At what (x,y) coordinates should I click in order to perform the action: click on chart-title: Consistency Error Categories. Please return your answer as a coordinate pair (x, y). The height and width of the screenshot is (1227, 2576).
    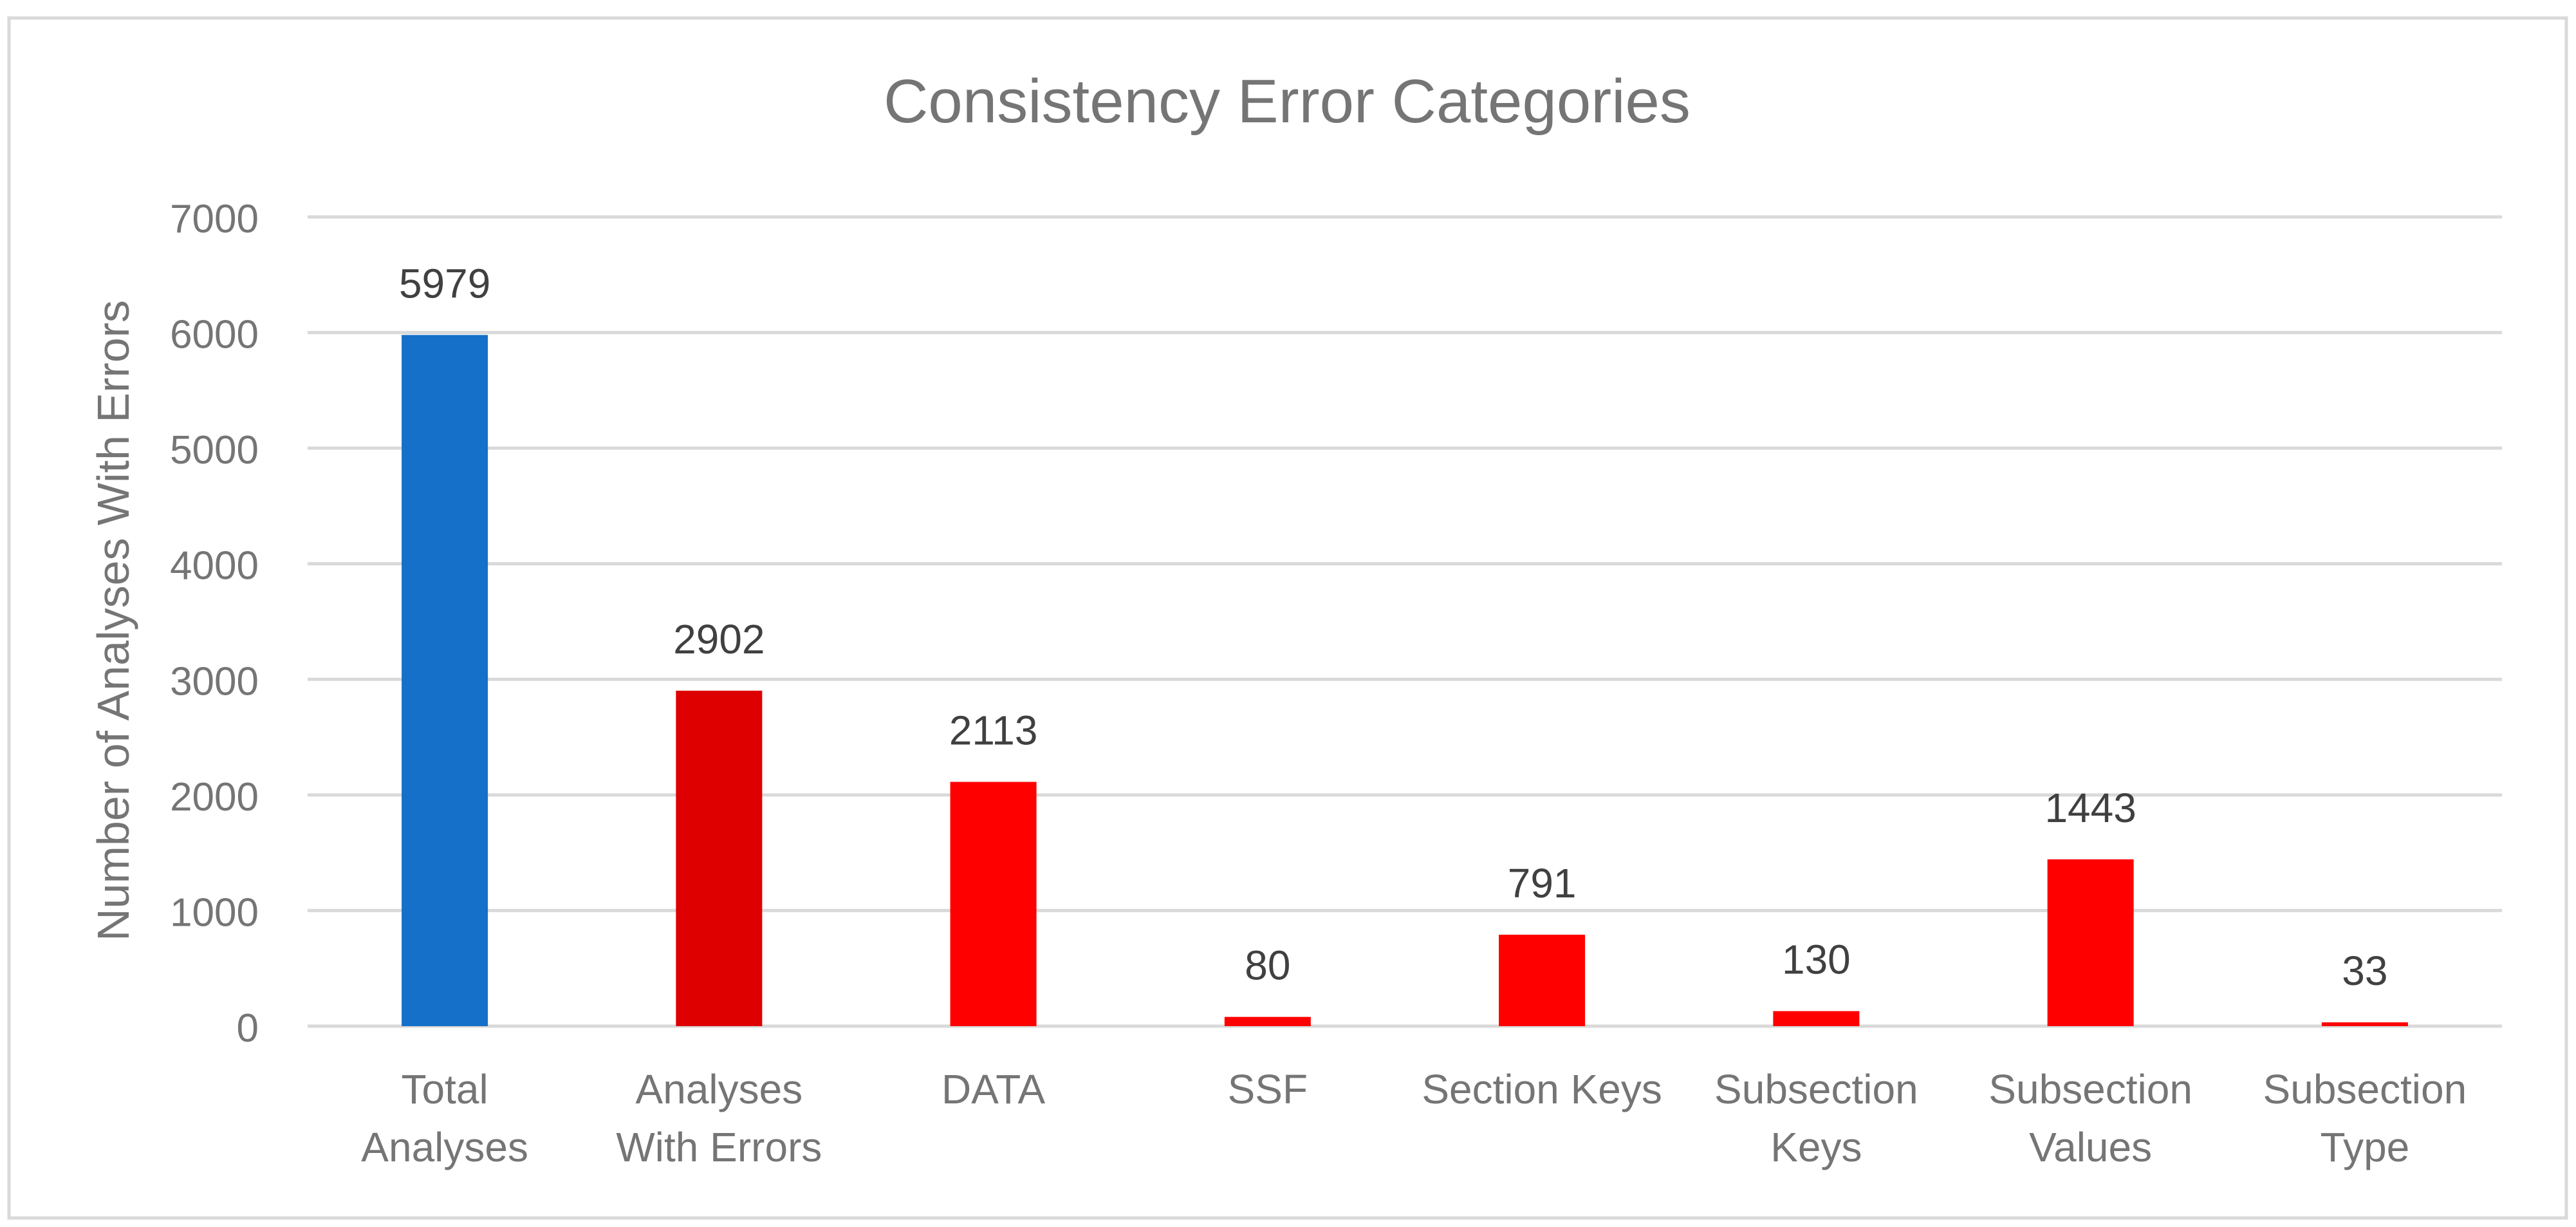
    Looking at the image, I should click on (1287, 101).